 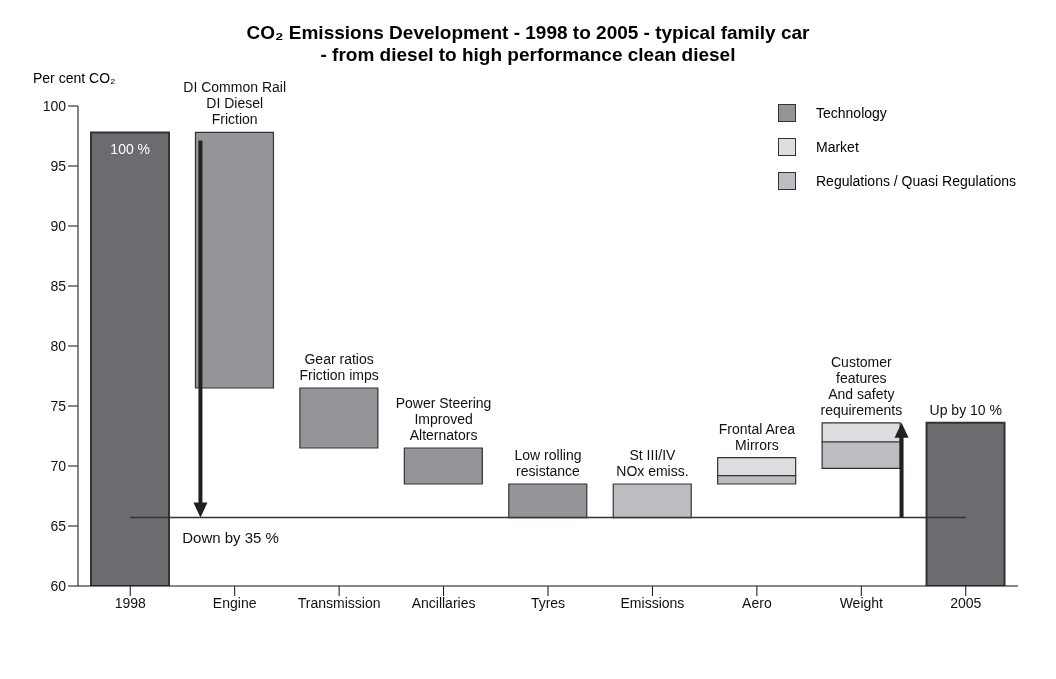 I want to click on y-tick-label: 80, so click(x=58, y=345).